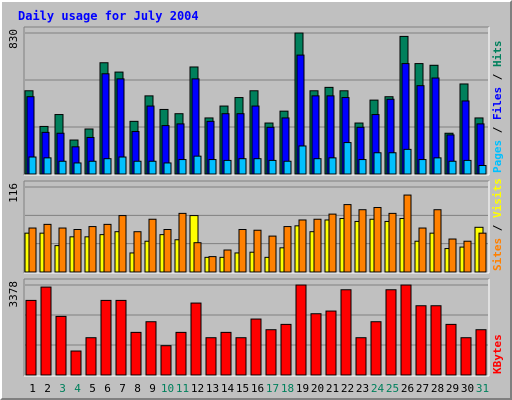 The height and width of the screenshot is (400, 512). I want to click on x-label-day: 21, so click(332, 388).